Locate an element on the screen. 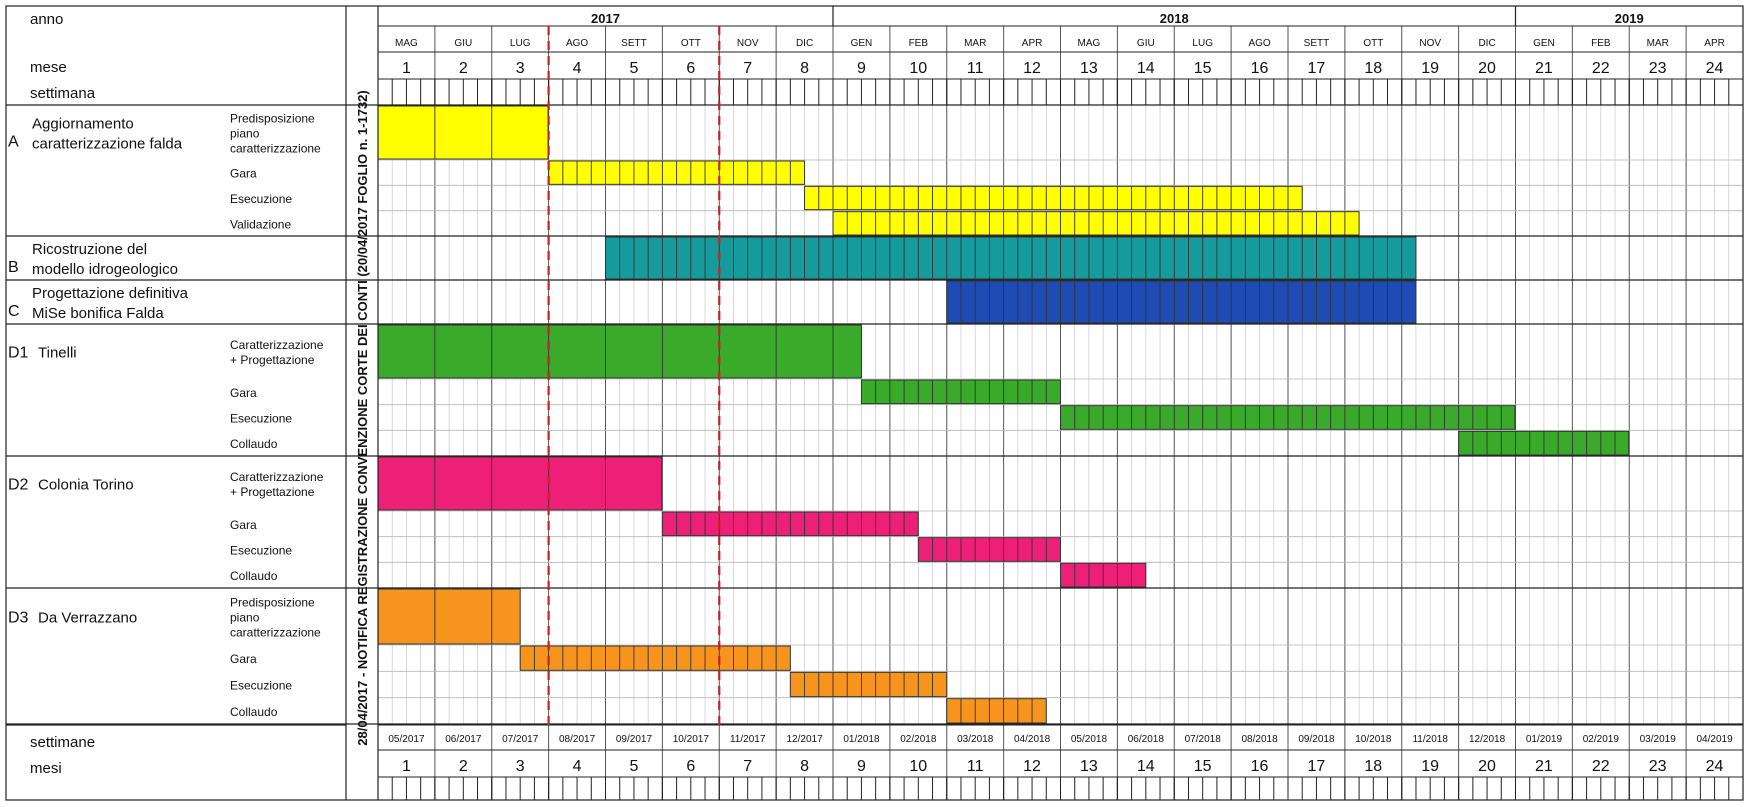 The width and height of the screenshot is (1750, 807). group-title: Tinelli is located at coordinates (57, 353).